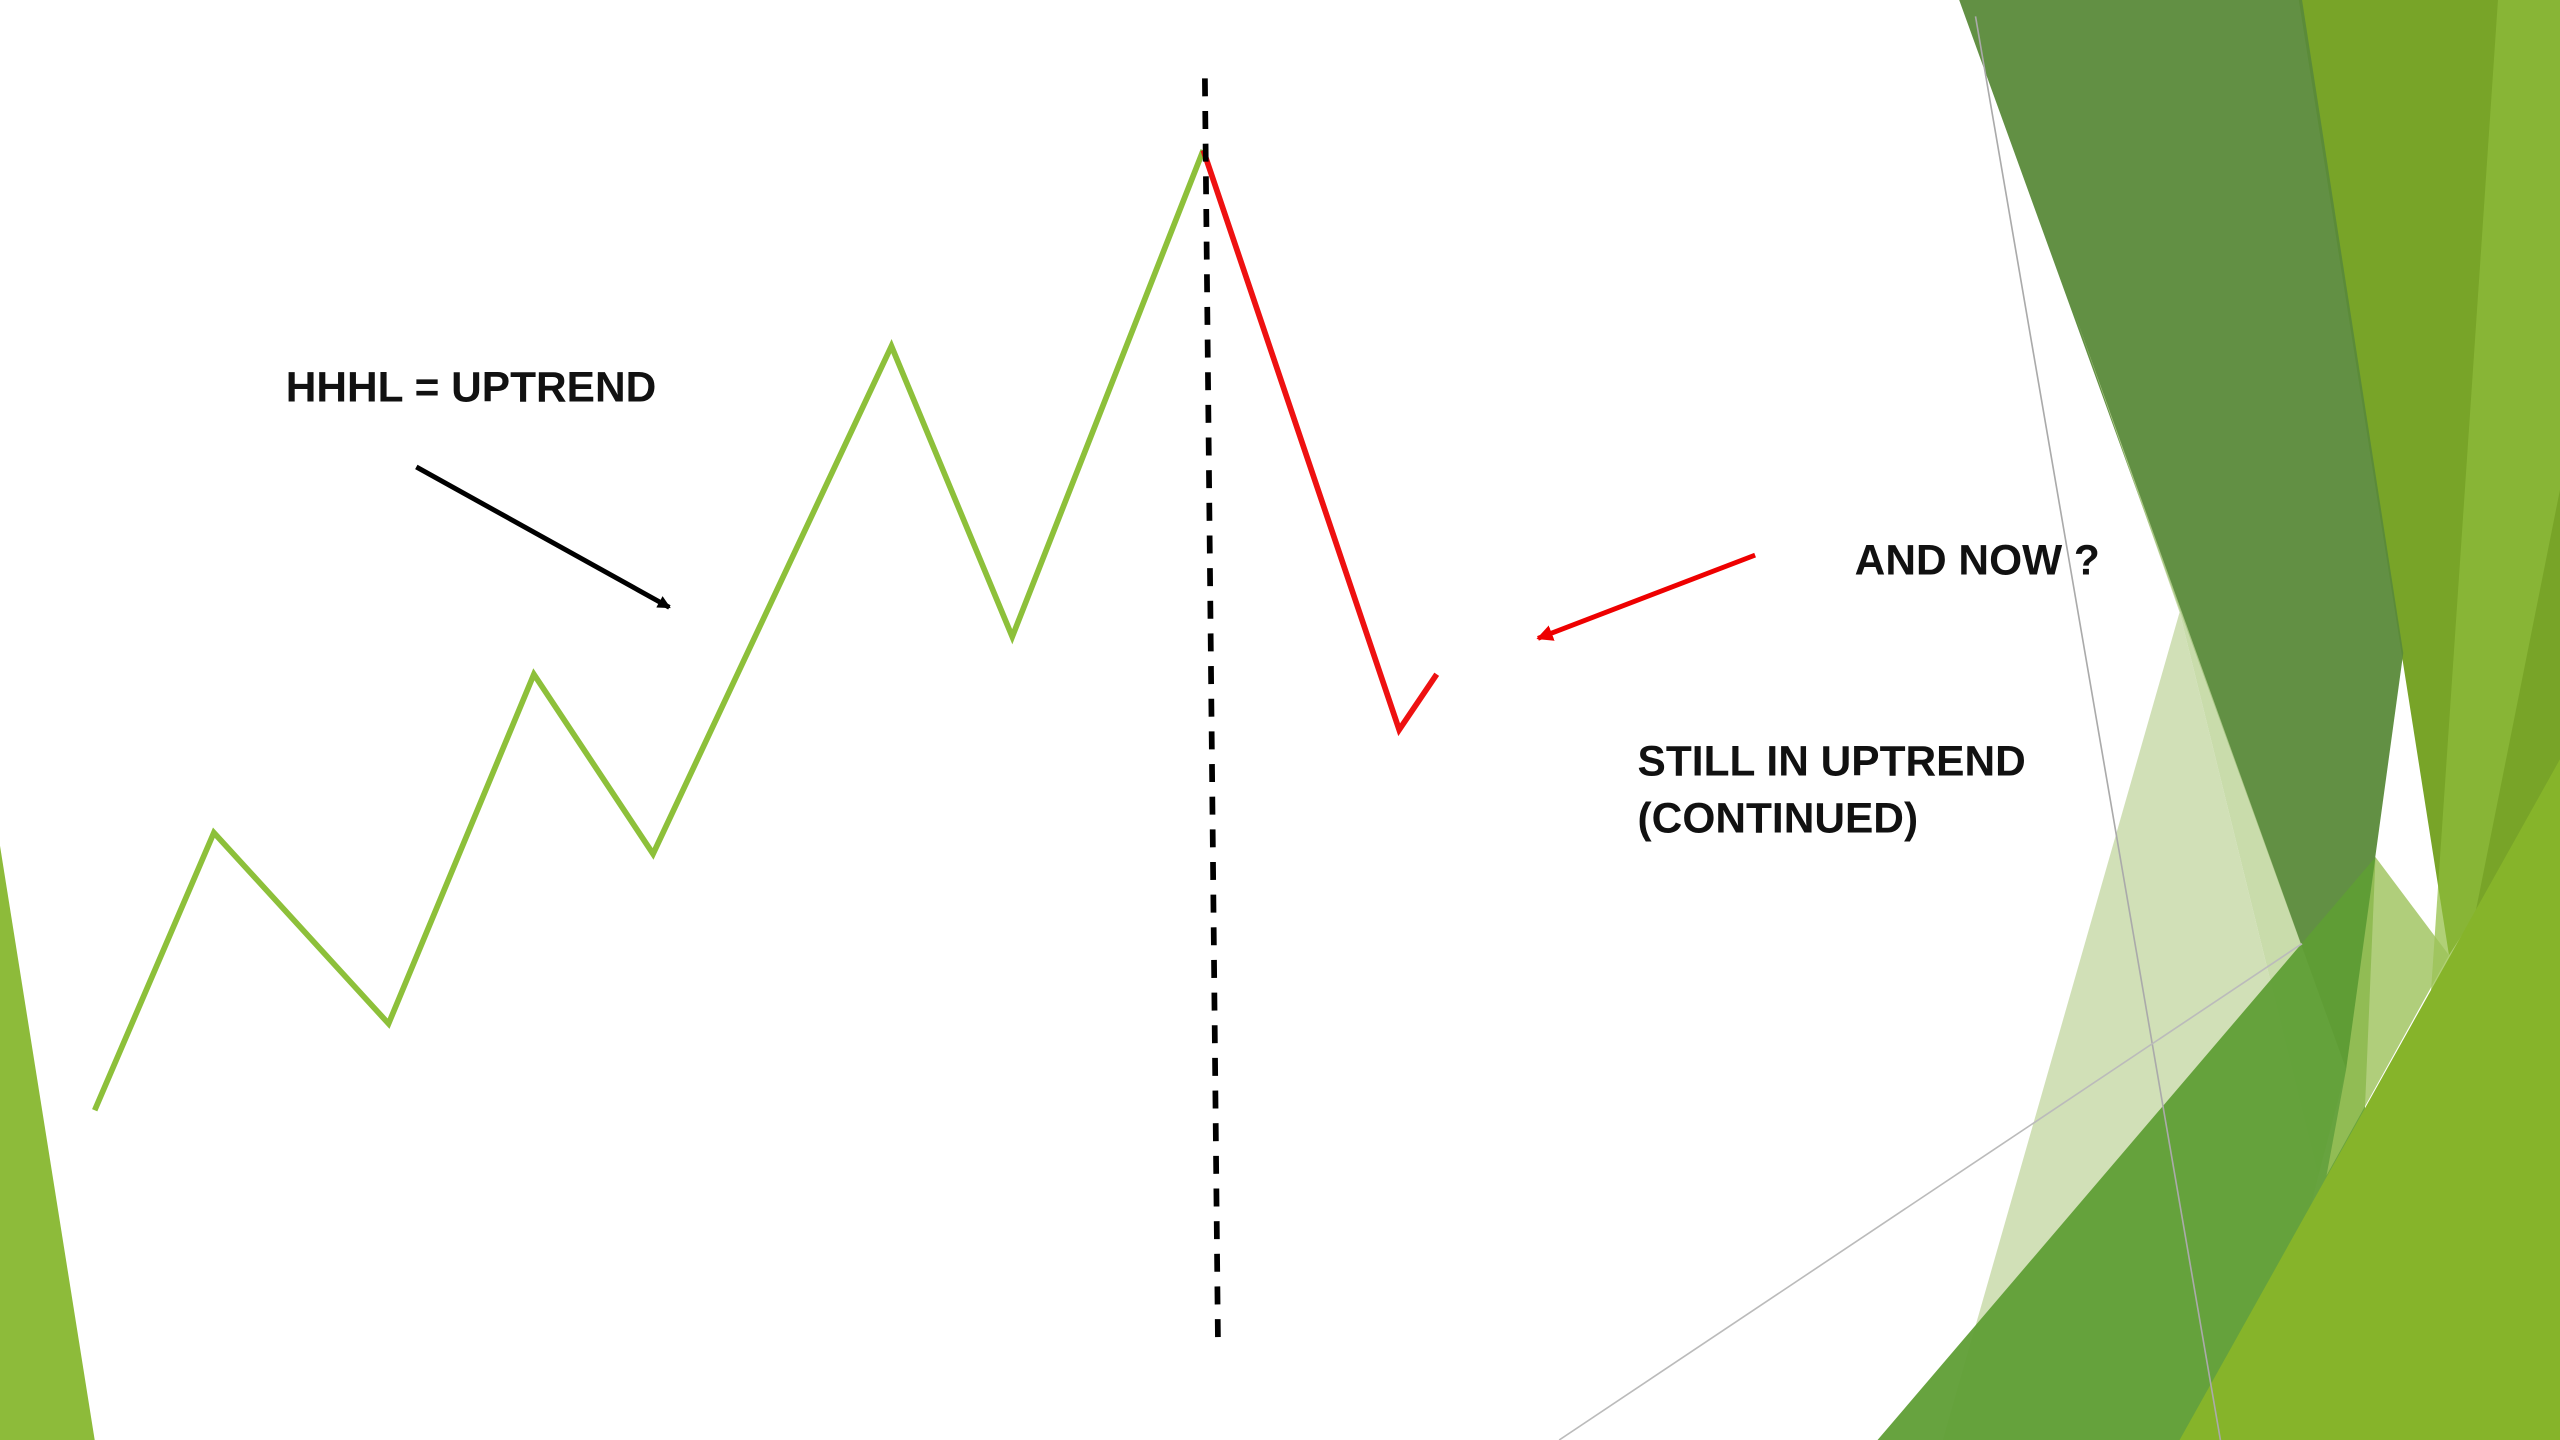 The width and height of the screenshot is (2560, 1440). What do you see at coordinates (1977, 560) in the screenshot?
I see `question-label: AND NOW ?` at bounding box center [1977, 560].